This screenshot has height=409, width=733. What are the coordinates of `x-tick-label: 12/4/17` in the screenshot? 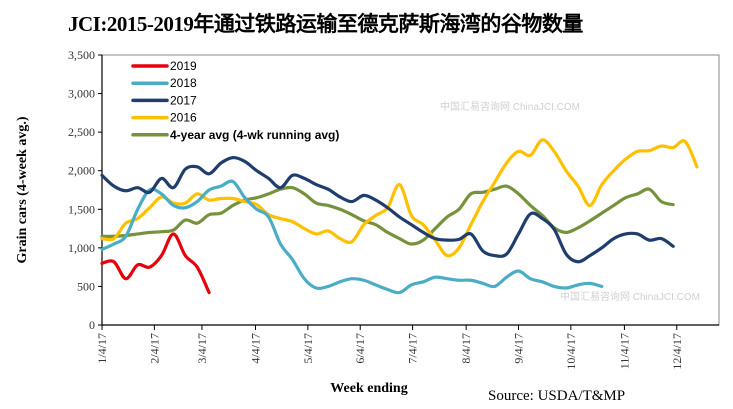 It's located at (677, 351).